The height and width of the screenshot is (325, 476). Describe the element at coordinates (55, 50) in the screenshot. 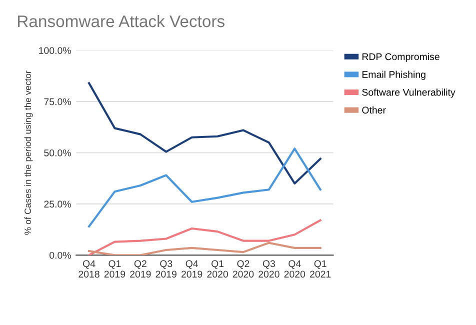

I see `y-tick-label: 100.0%` at that location.